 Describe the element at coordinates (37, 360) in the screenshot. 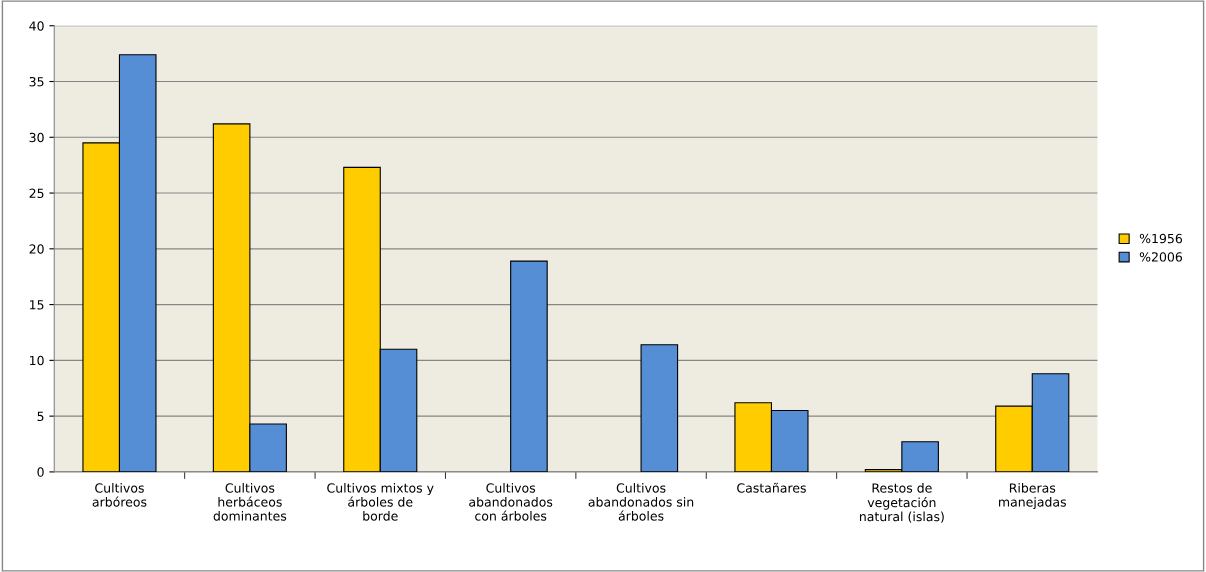

I see `y-tick-label: 10` at that location.